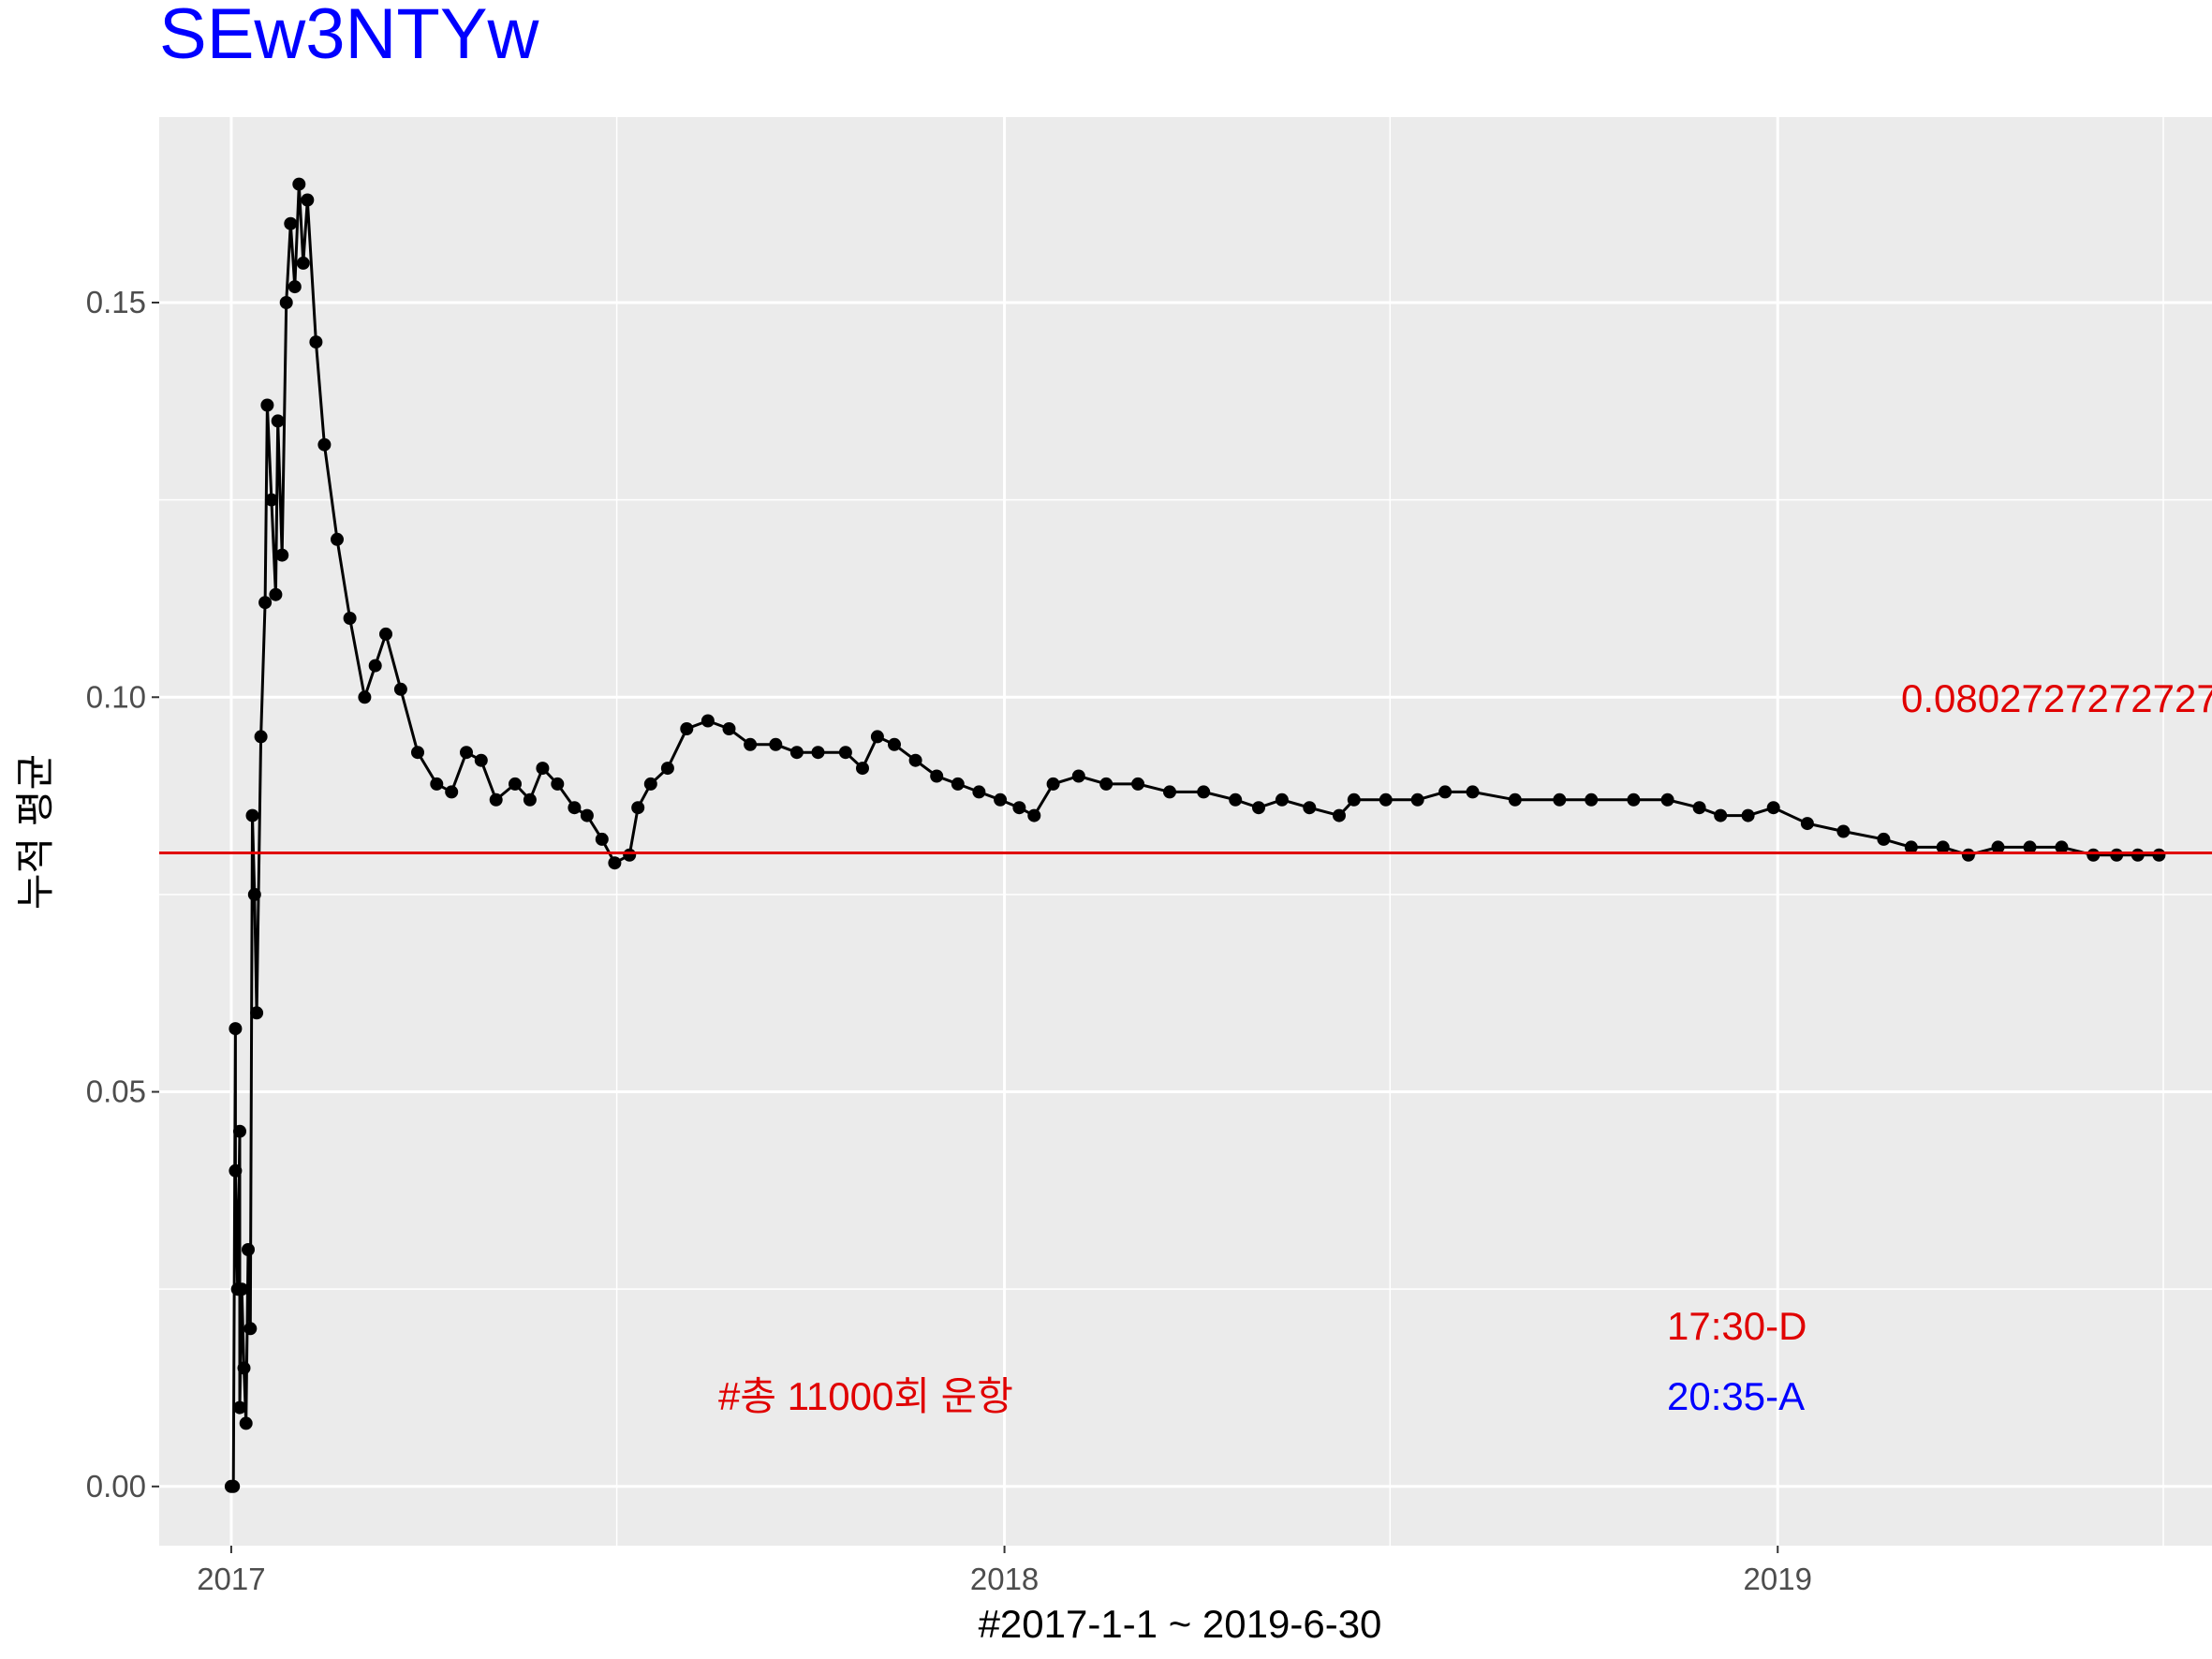 Image resolution: width=2212 pixels, height=1659 pixels. I want to click on total-flights-annotation: #총 11000회 운항, so click(866, 1396).